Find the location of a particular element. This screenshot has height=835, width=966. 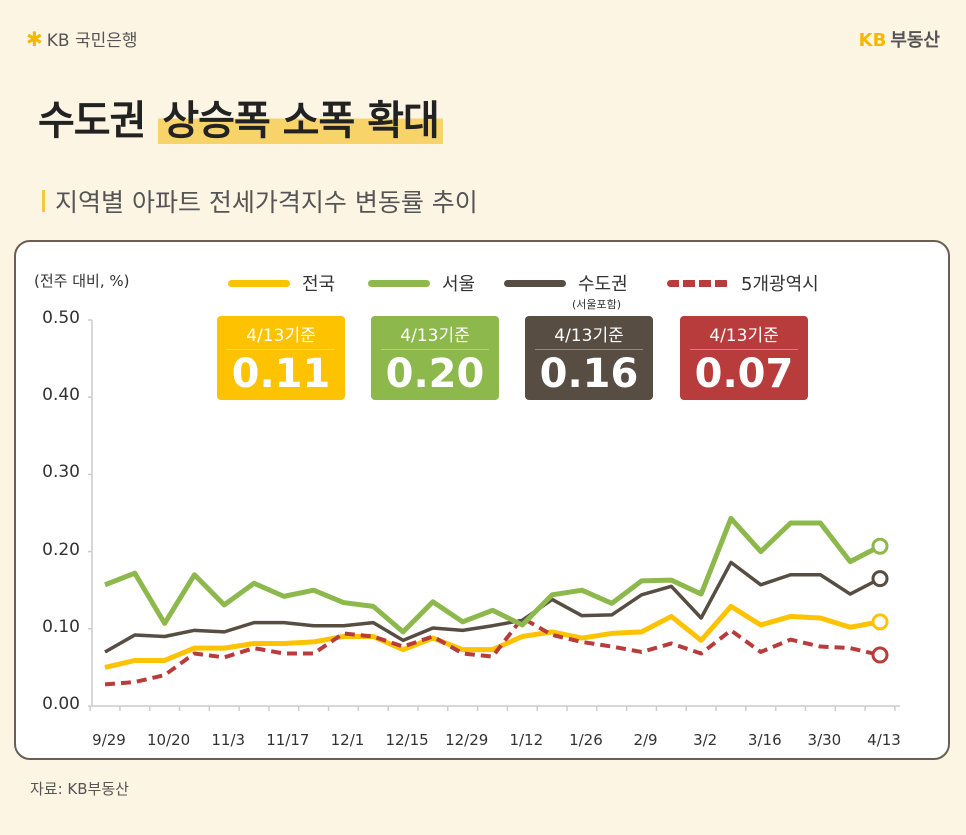

brand-kb: KB is located at coordinates (872, 40).